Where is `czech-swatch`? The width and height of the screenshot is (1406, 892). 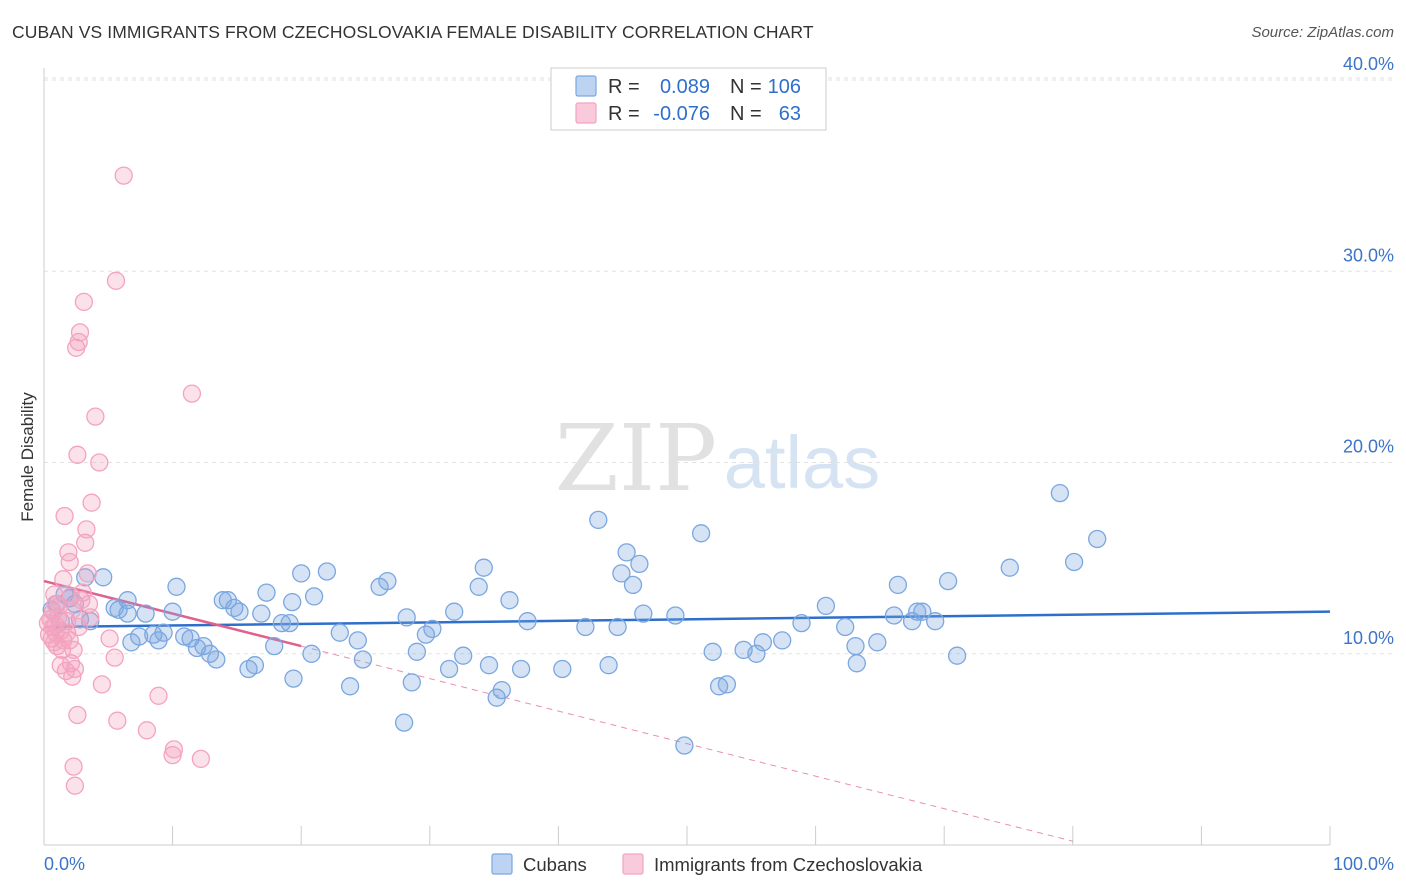
czech-swatch is located at coordinates (586, 113).